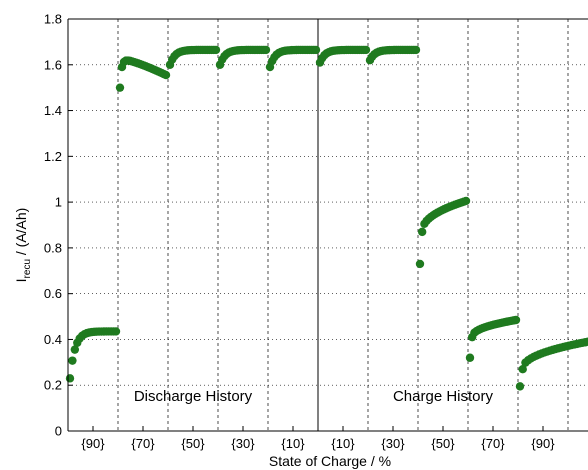  I want to click on y-tick-label: 0.2, so click(53, 385).